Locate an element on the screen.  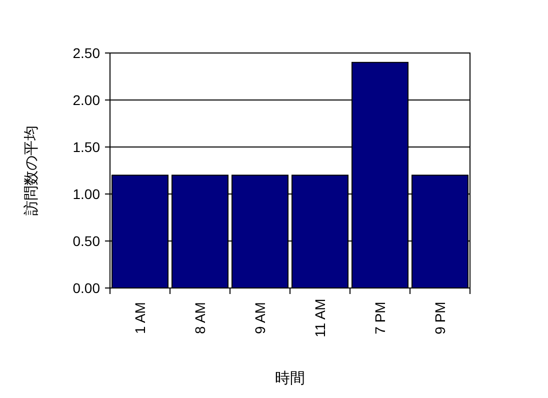
y-axis-title: 訪問数の平均 is located at coordinates (31, 171).